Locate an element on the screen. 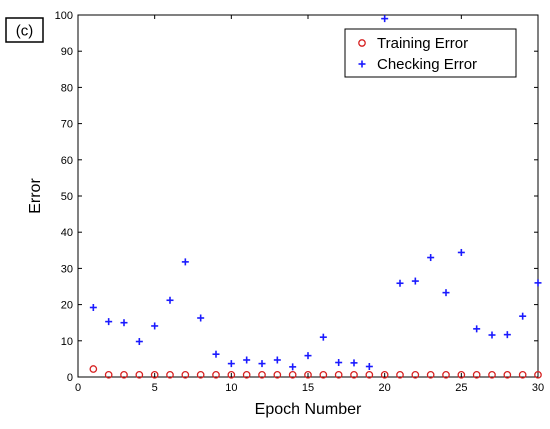  x-tick-label: 30 is located at coordinates (538, 388).